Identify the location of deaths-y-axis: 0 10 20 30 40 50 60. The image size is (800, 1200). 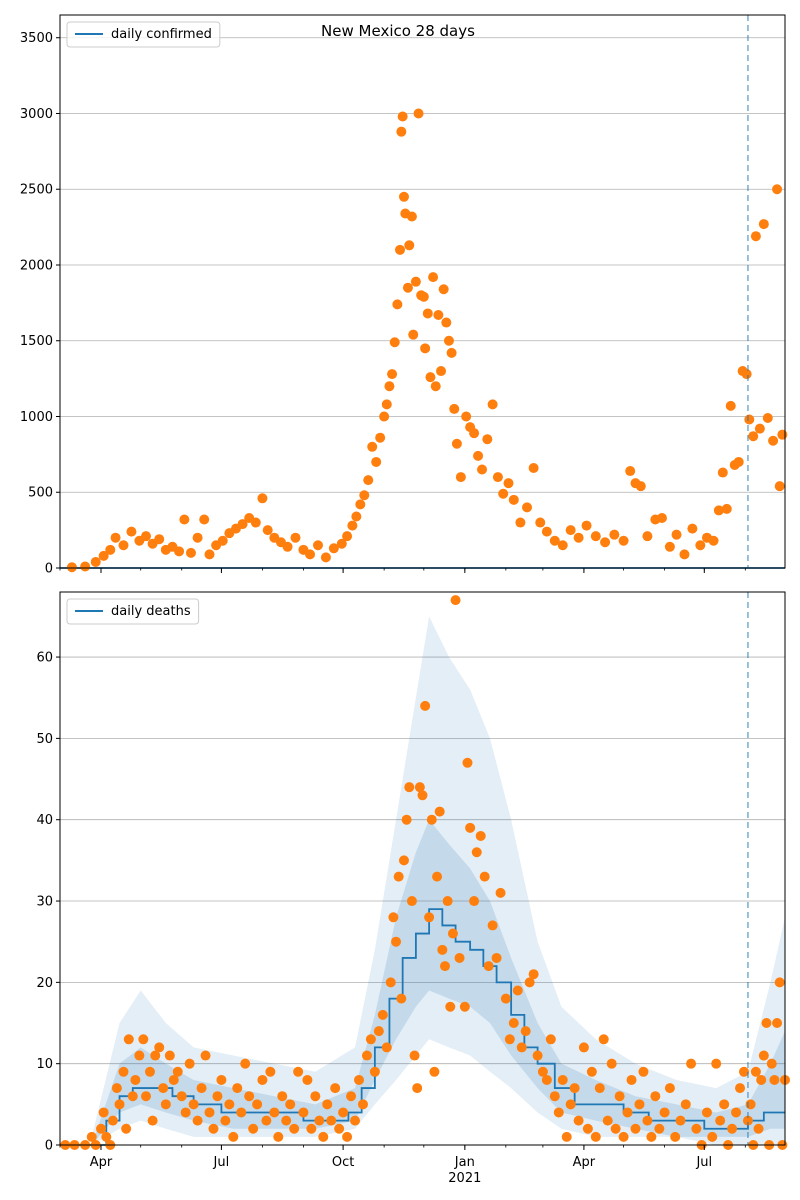
(48, 902).